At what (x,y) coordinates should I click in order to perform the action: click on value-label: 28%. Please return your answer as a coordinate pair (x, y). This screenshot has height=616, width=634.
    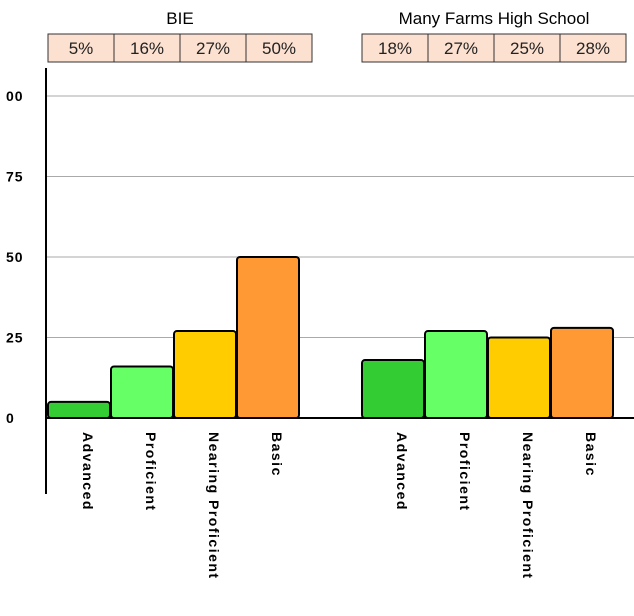
    Looking at the image, I should click on (593, 48).